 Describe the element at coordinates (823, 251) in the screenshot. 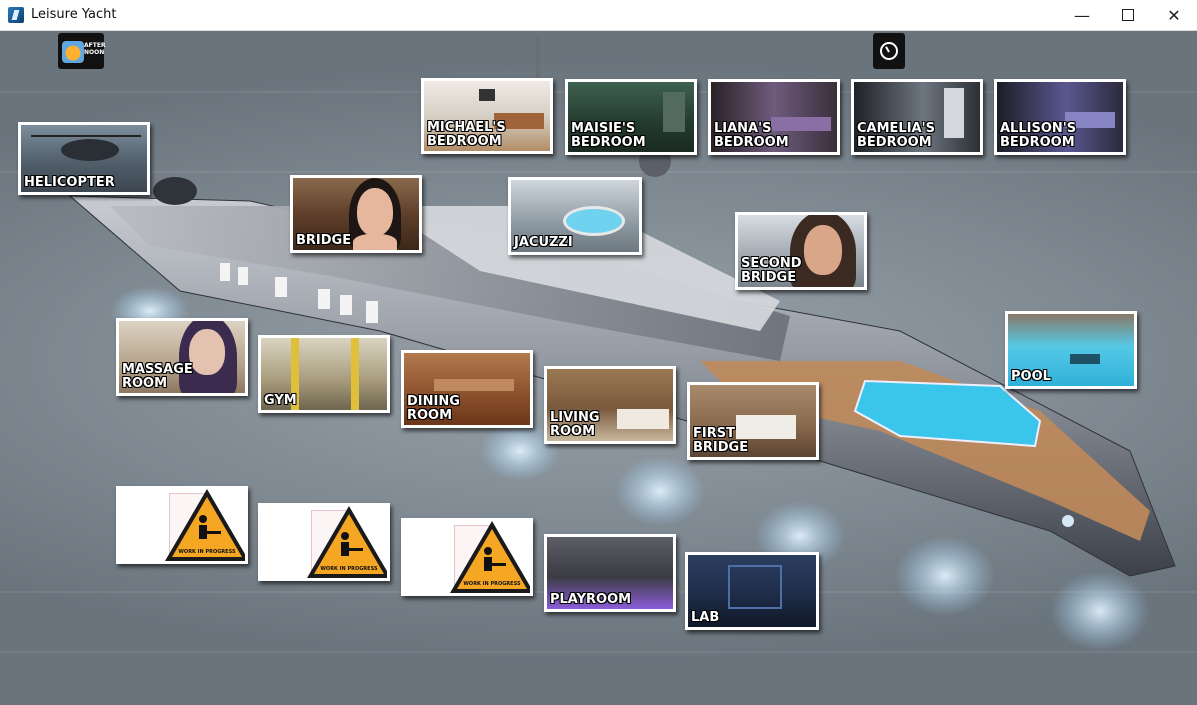

I see `character-portrait-long-hair` at that location.